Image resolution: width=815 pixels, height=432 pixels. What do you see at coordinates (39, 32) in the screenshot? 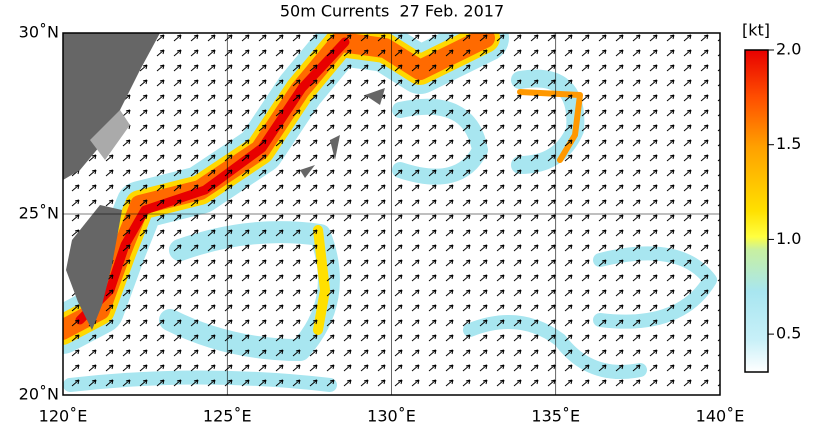
I see `y-tick-label: 30˚N` at bounding box center [39, 32].